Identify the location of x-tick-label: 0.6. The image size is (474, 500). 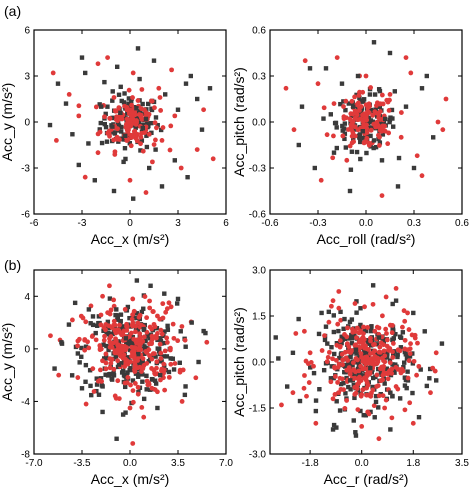
(462, 223).